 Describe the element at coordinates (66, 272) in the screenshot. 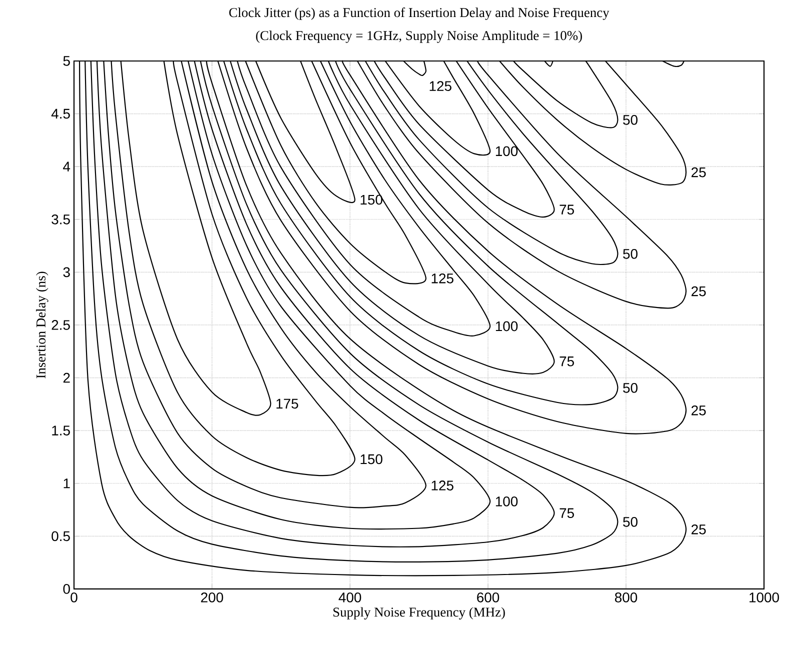

I see `y-tick-label: 3` at that location.